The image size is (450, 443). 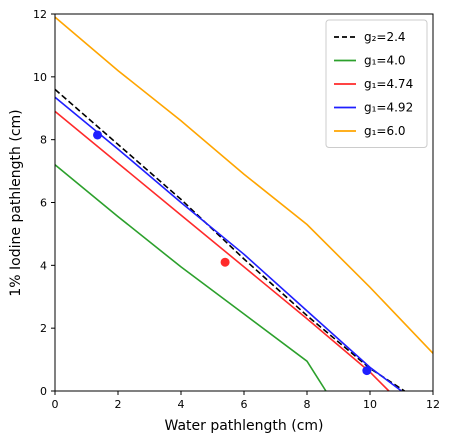 I want to click on legend-label-4: g₁=6.0, so click(x=385, y=131).